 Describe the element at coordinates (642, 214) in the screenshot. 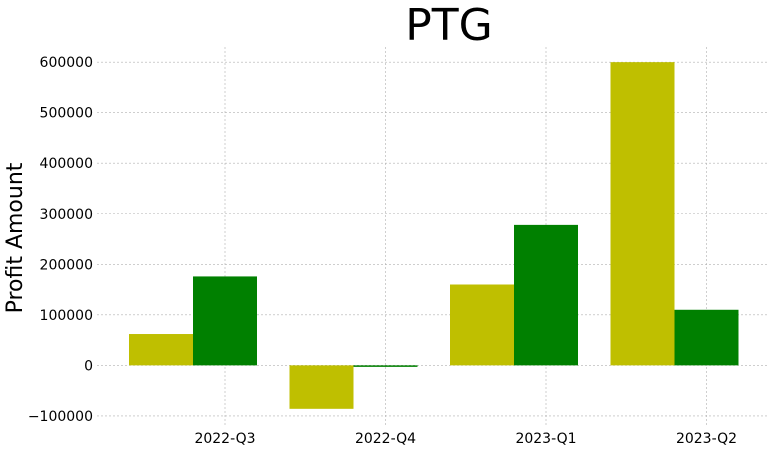

I see `bar-series-1-2023-Q2` at that location.